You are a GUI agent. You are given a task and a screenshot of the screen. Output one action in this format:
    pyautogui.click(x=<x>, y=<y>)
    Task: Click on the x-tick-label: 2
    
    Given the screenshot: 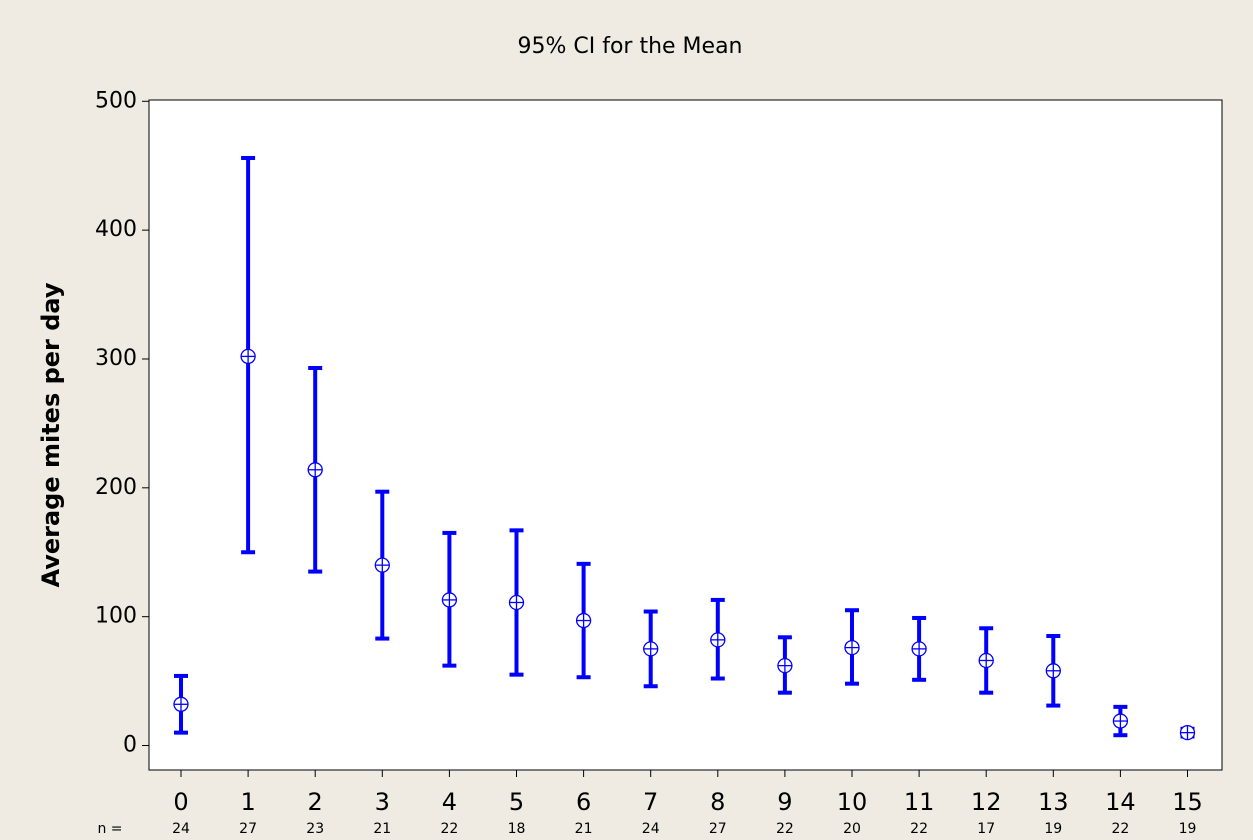 What is the action you would take?
    pyautogui.click(x=315, y=802)
    